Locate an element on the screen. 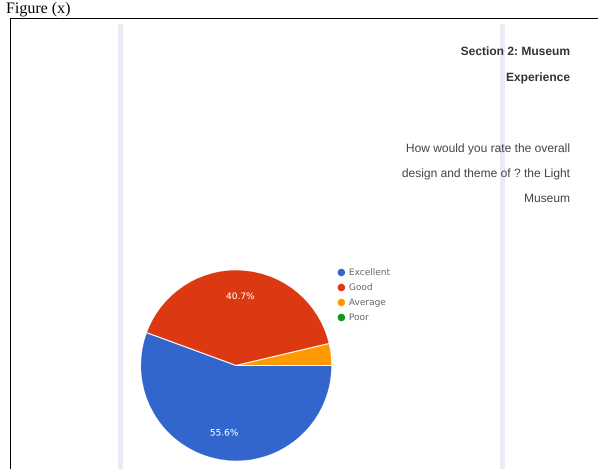 This screenshot has height=469, width=598. data-label: 55.6% is located at coordinates (224, 433).